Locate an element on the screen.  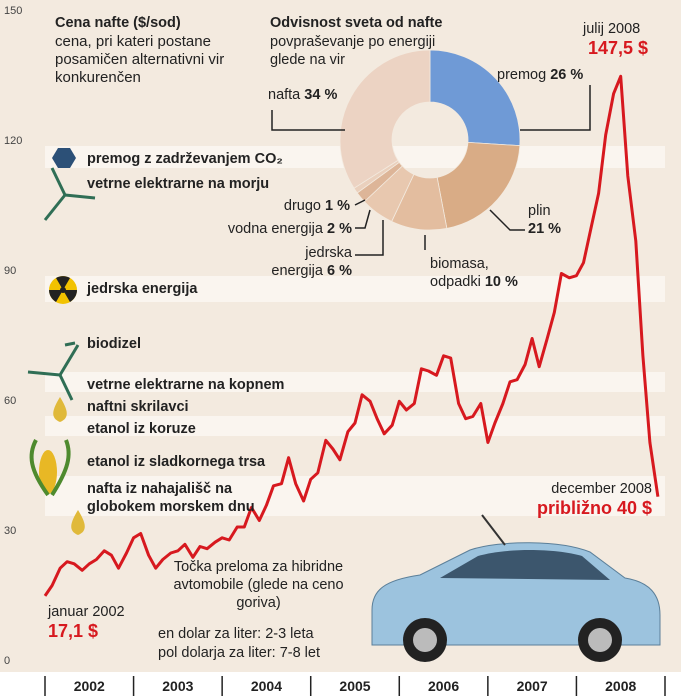
pie-category: plin is located at coordinates (539, 211).